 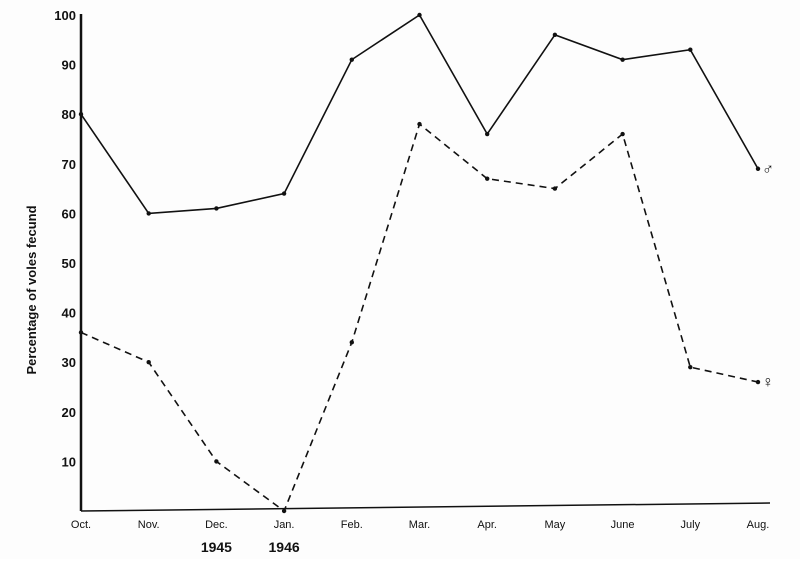 I want to click on x-tick-label: Apr., so click(x=487, y=525).